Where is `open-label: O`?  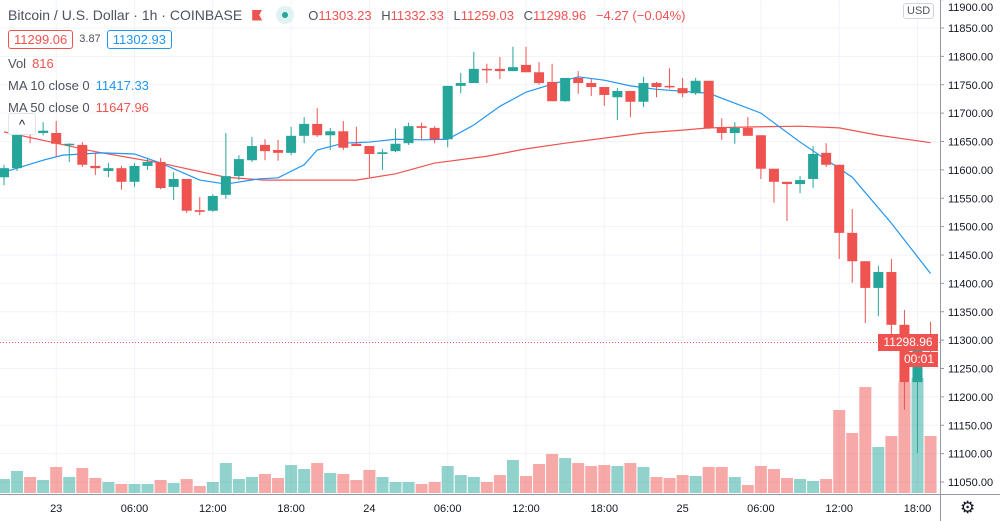
open-label: O is located at coordinates (313, 15).